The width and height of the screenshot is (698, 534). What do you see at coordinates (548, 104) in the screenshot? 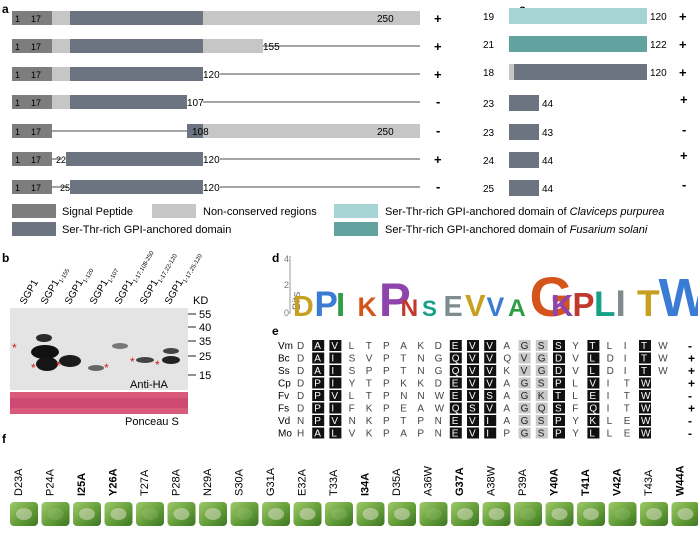
I see `end-label: 44` at bounding box center [548, 104].